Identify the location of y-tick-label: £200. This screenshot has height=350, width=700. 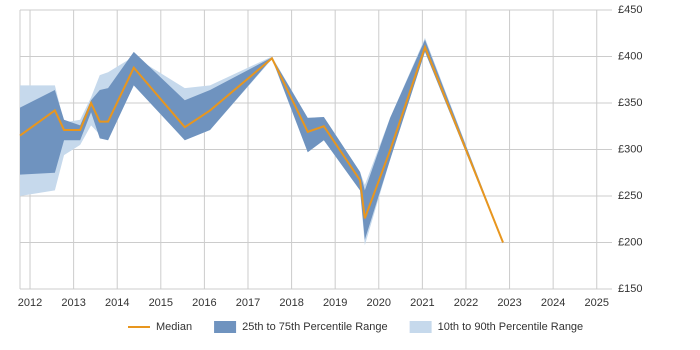
(630, 242).